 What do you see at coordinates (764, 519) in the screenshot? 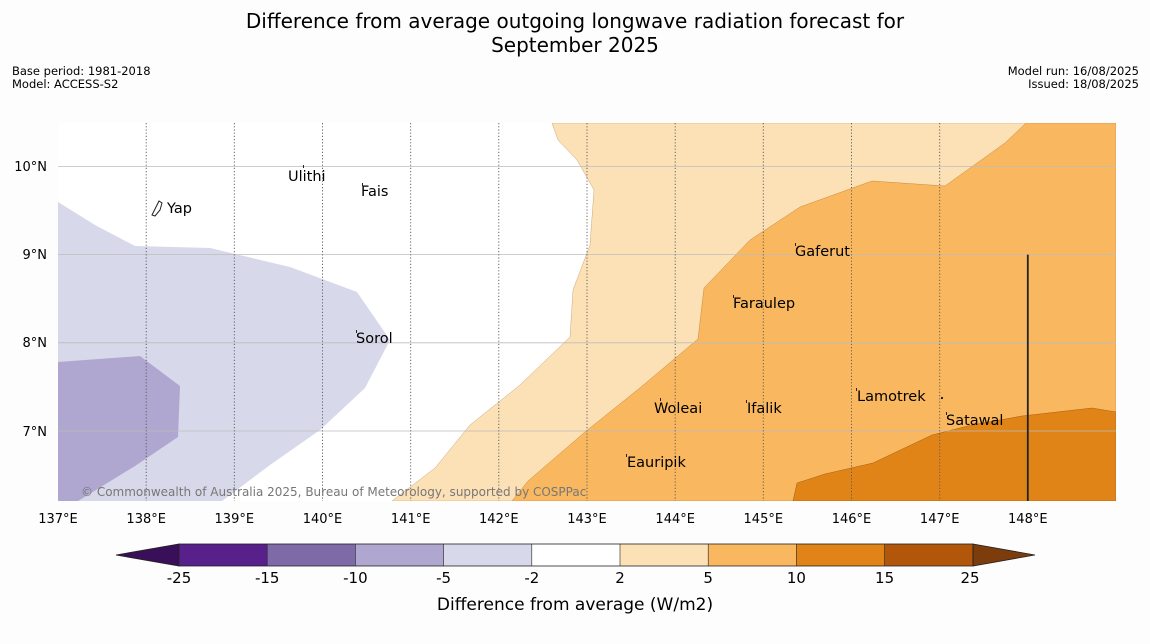
I see `lon-label-145e: 145°E` at bounding box center [764, 519].